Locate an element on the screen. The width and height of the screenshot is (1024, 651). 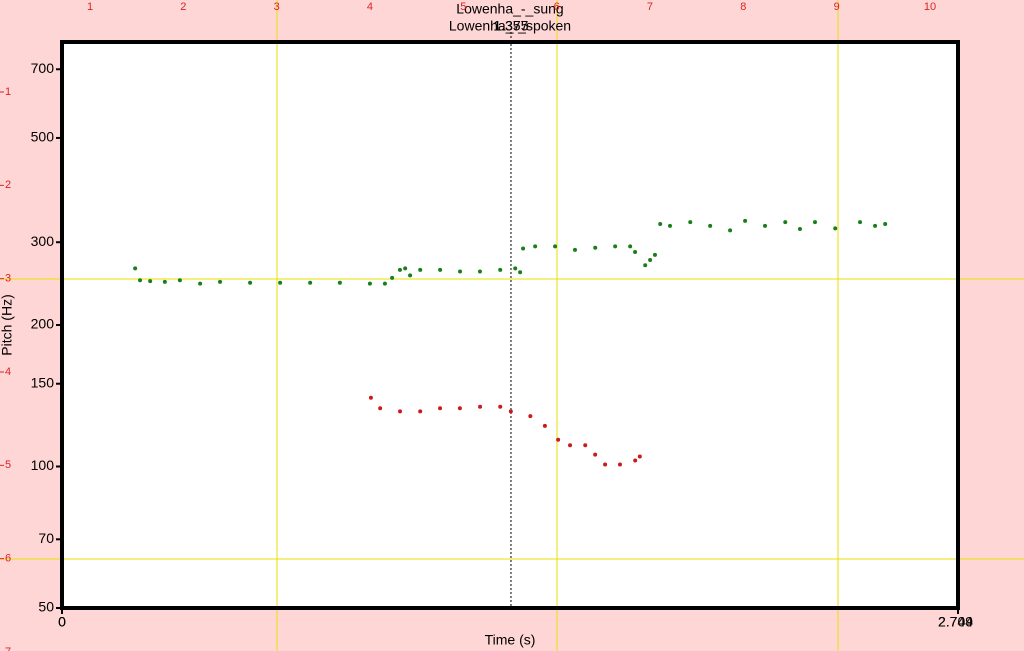
x-tick-label: 2.744 is located at coordinates (955, 622).